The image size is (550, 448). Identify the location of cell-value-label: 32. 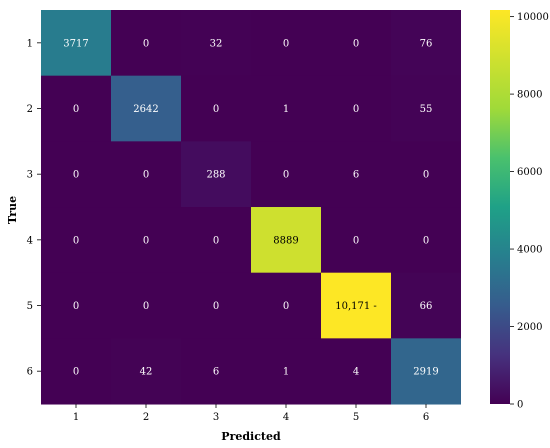
(216, 43).